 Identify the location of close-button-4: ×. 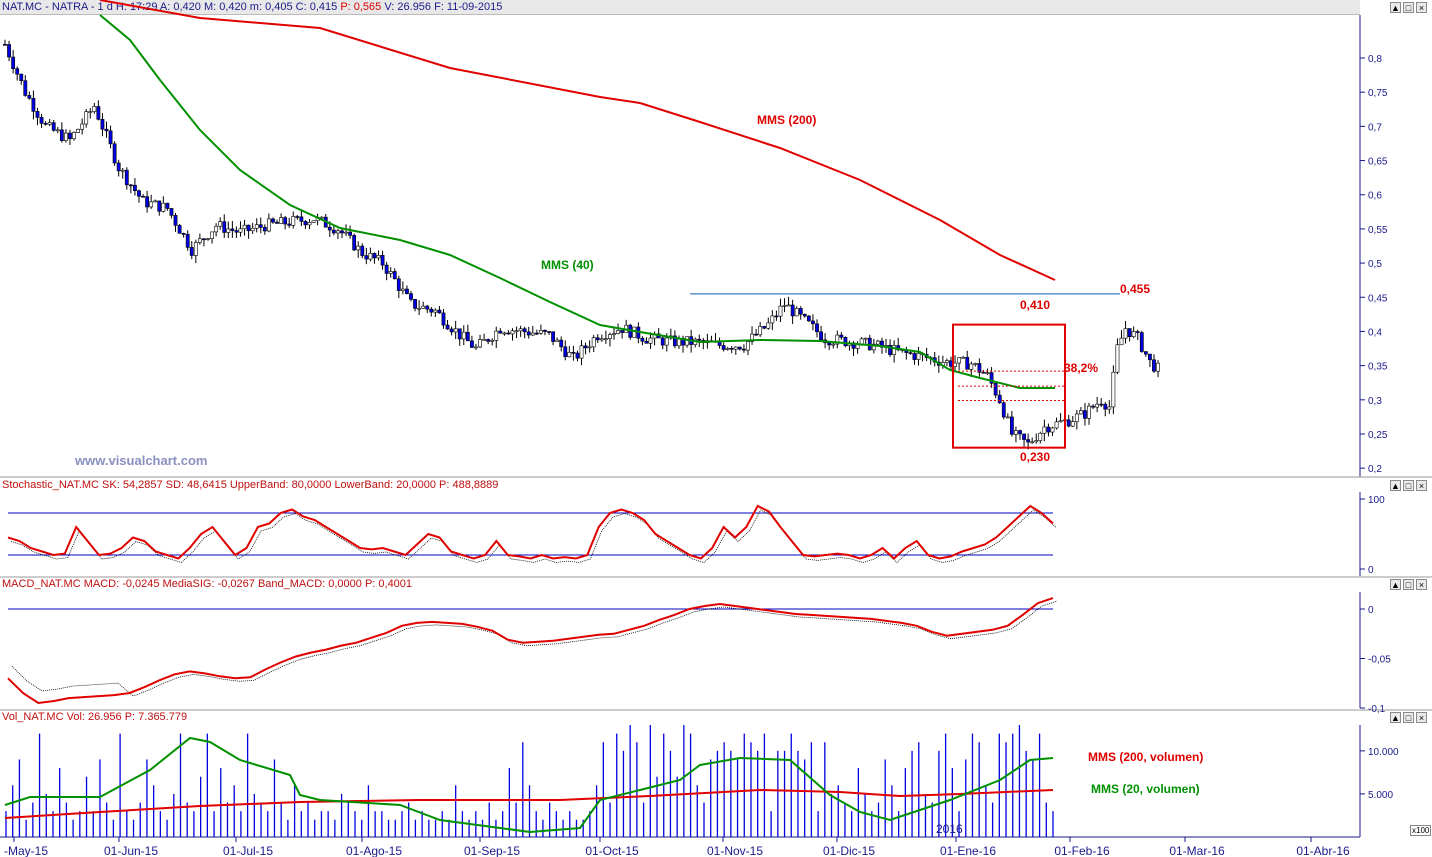
(1421, 717).